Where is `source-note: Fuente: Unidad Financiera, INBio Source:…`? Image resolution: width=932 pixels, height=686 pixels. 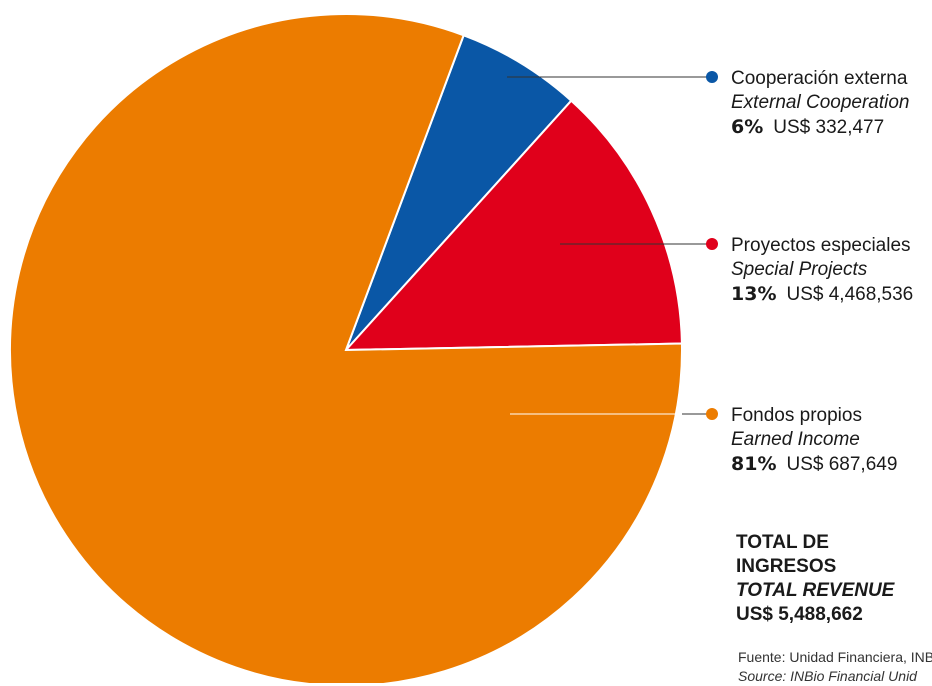 source-note: Fuente: Unidad Financiera, INBio Source:… is located at coordinates (835, 667).